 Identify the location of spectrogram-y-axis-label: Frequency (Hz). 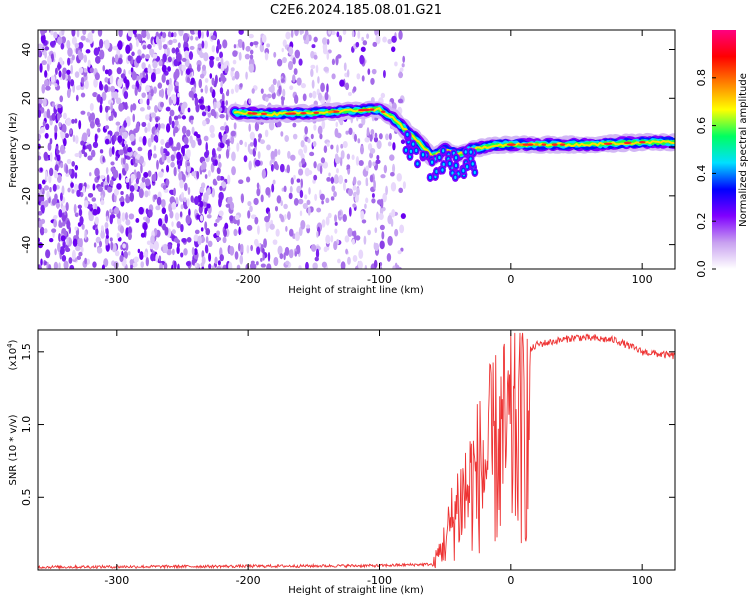
(13, 150).